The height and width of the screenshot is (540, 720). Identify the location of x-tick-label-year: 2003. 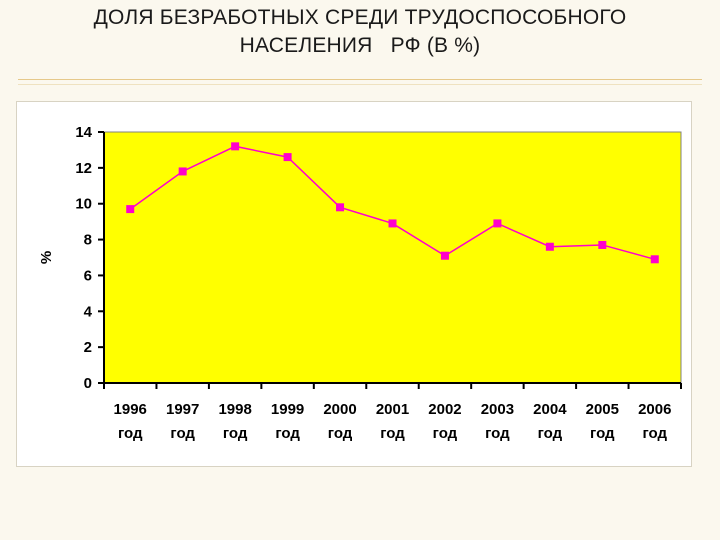
(497, 409).